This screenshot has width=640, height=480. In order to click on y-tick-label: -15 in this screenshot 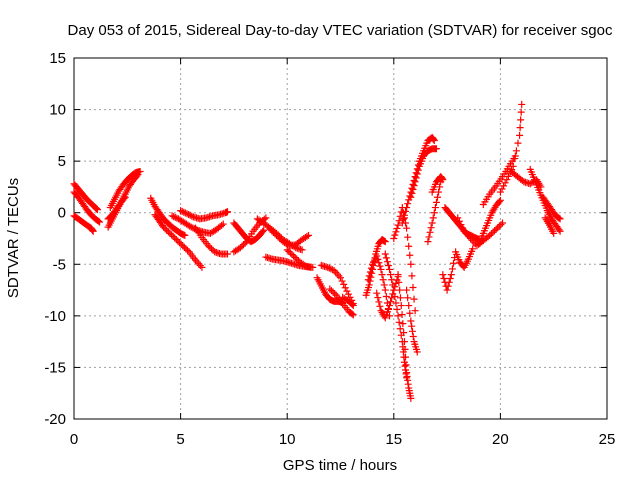, I will do `click(55, 367)`.